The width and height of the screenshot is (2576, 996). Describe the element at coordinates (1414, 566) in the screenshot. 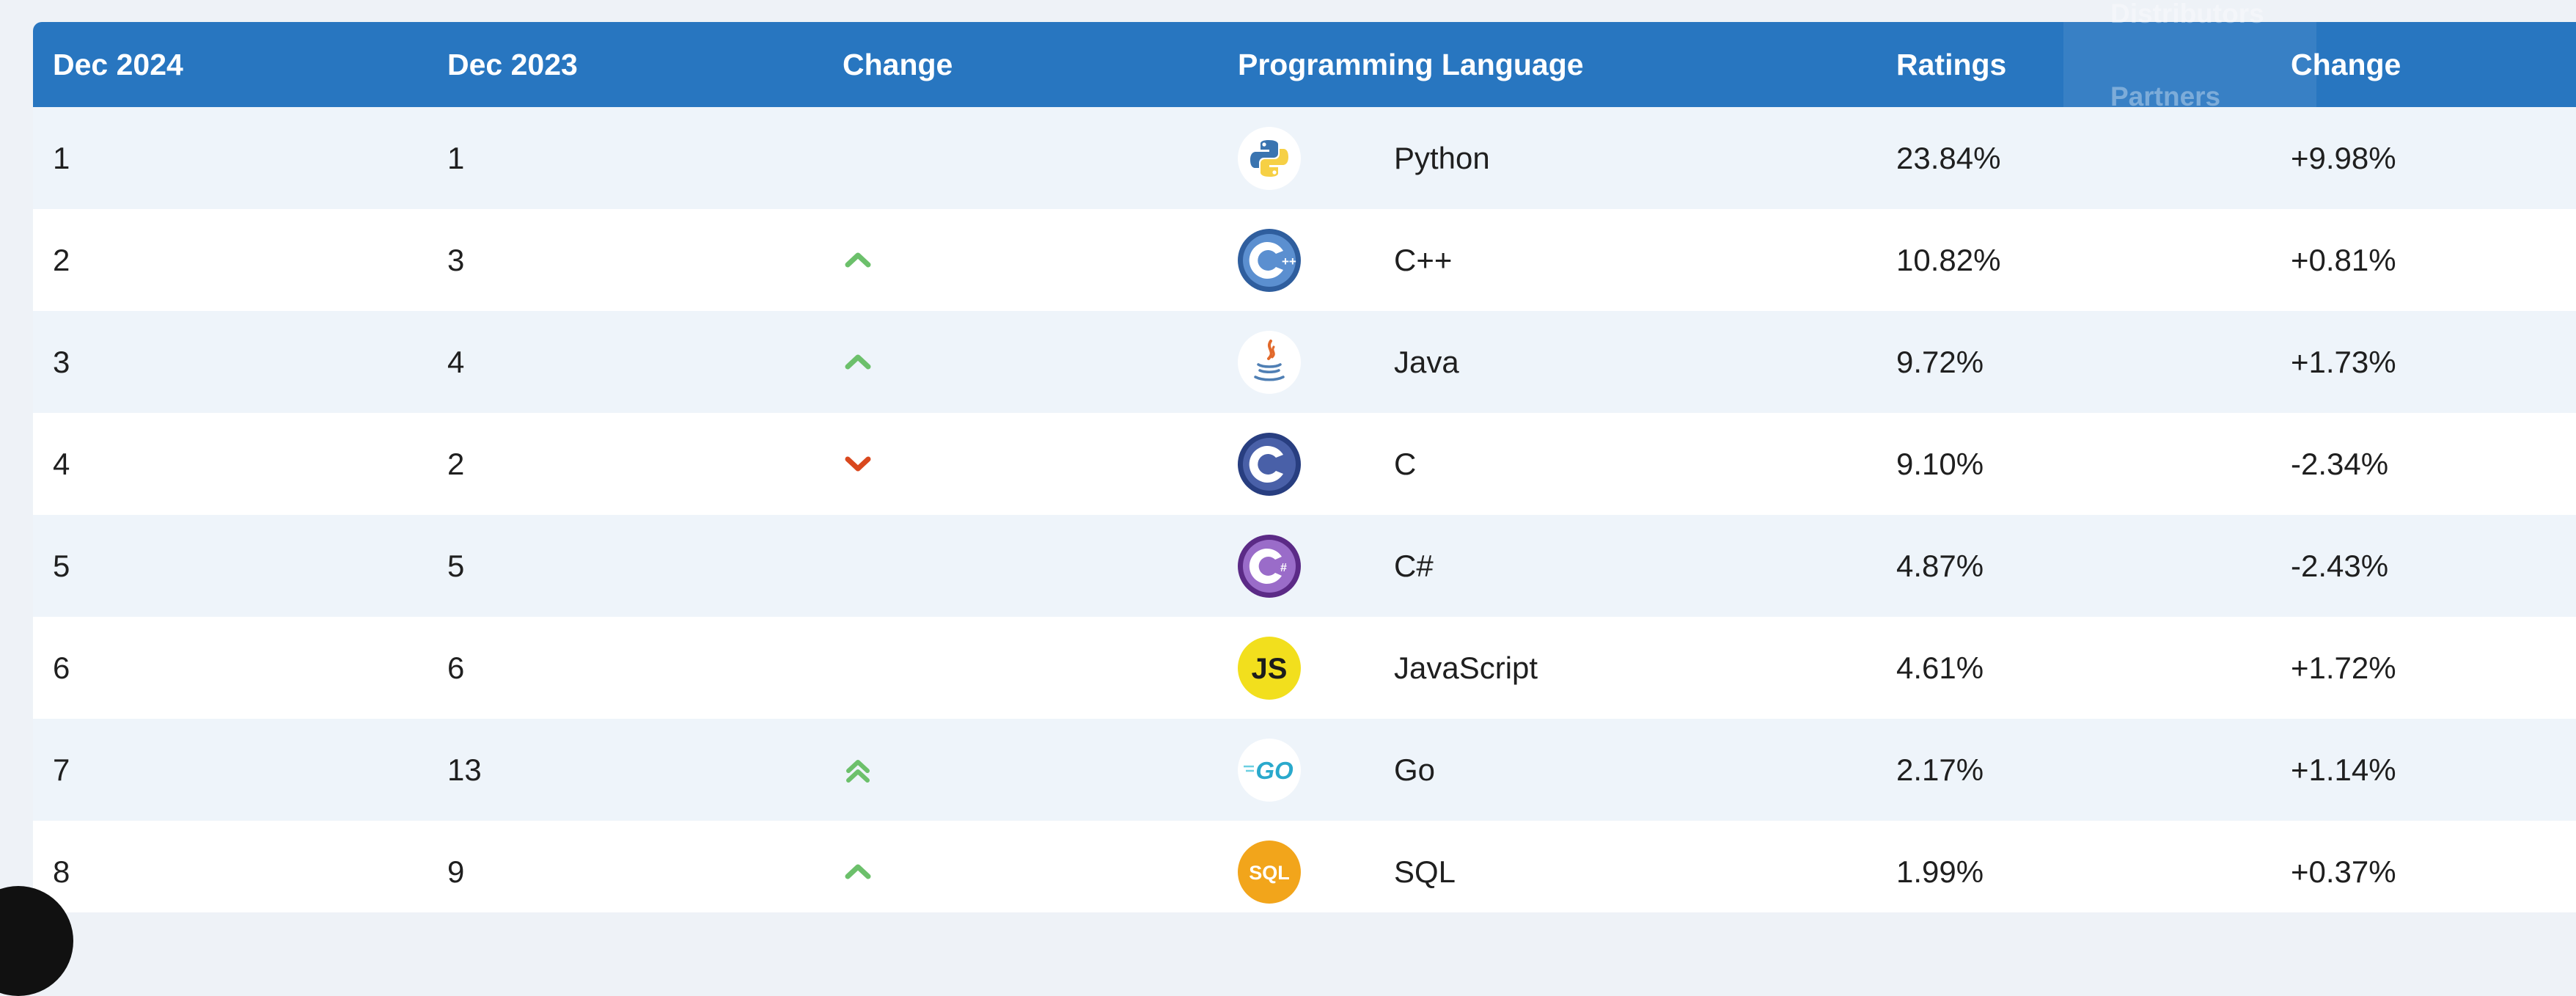

I see `language-name: C#` at that location.